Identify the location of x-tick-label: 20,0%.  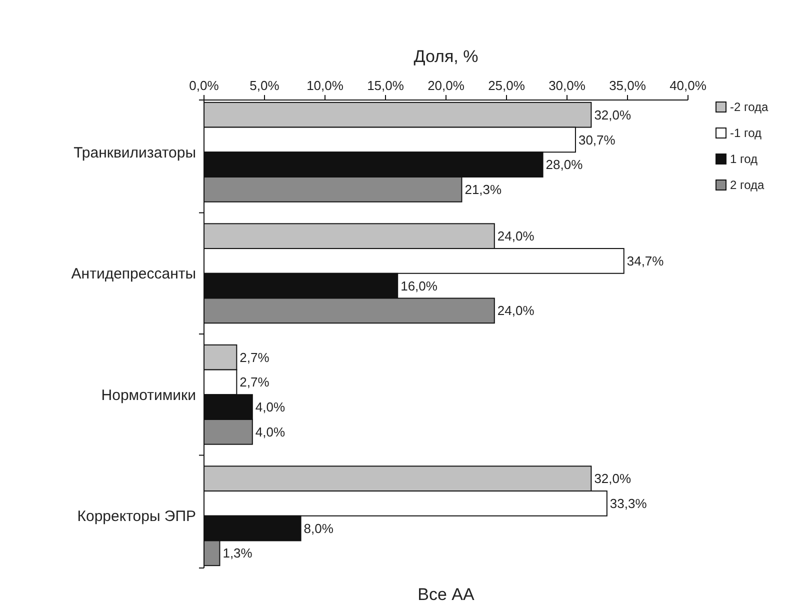
(446, 85).